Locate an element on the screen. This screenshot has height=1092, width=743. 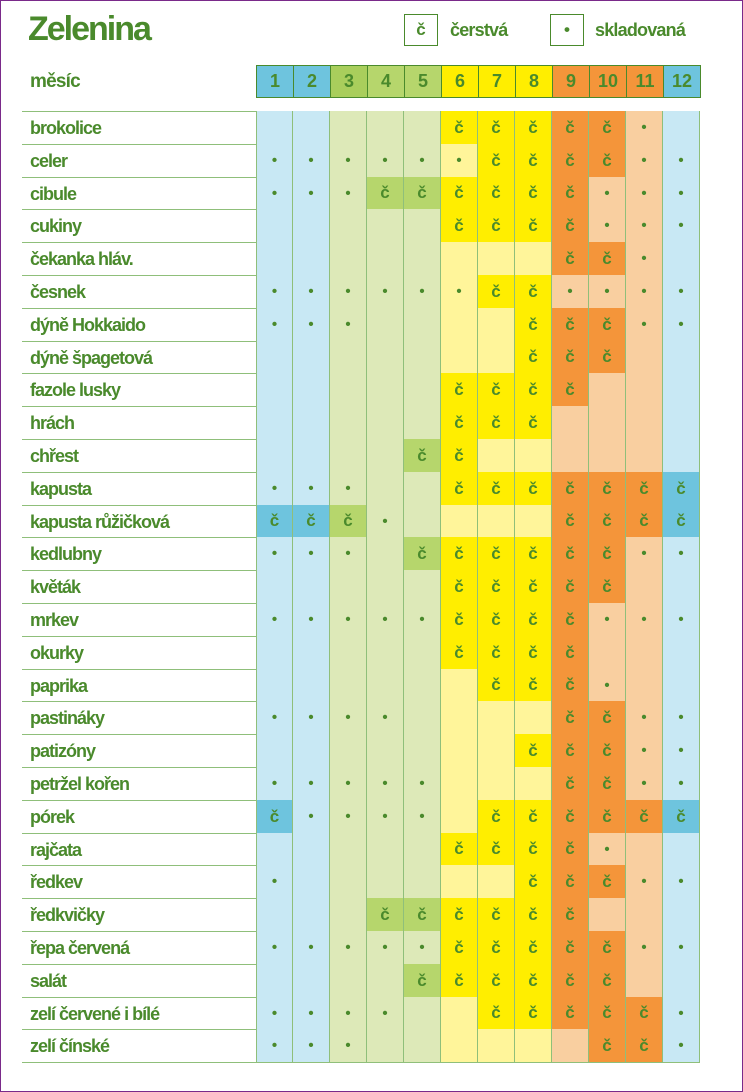
vegetable-name: paprika is located at coordinates (59, 686).